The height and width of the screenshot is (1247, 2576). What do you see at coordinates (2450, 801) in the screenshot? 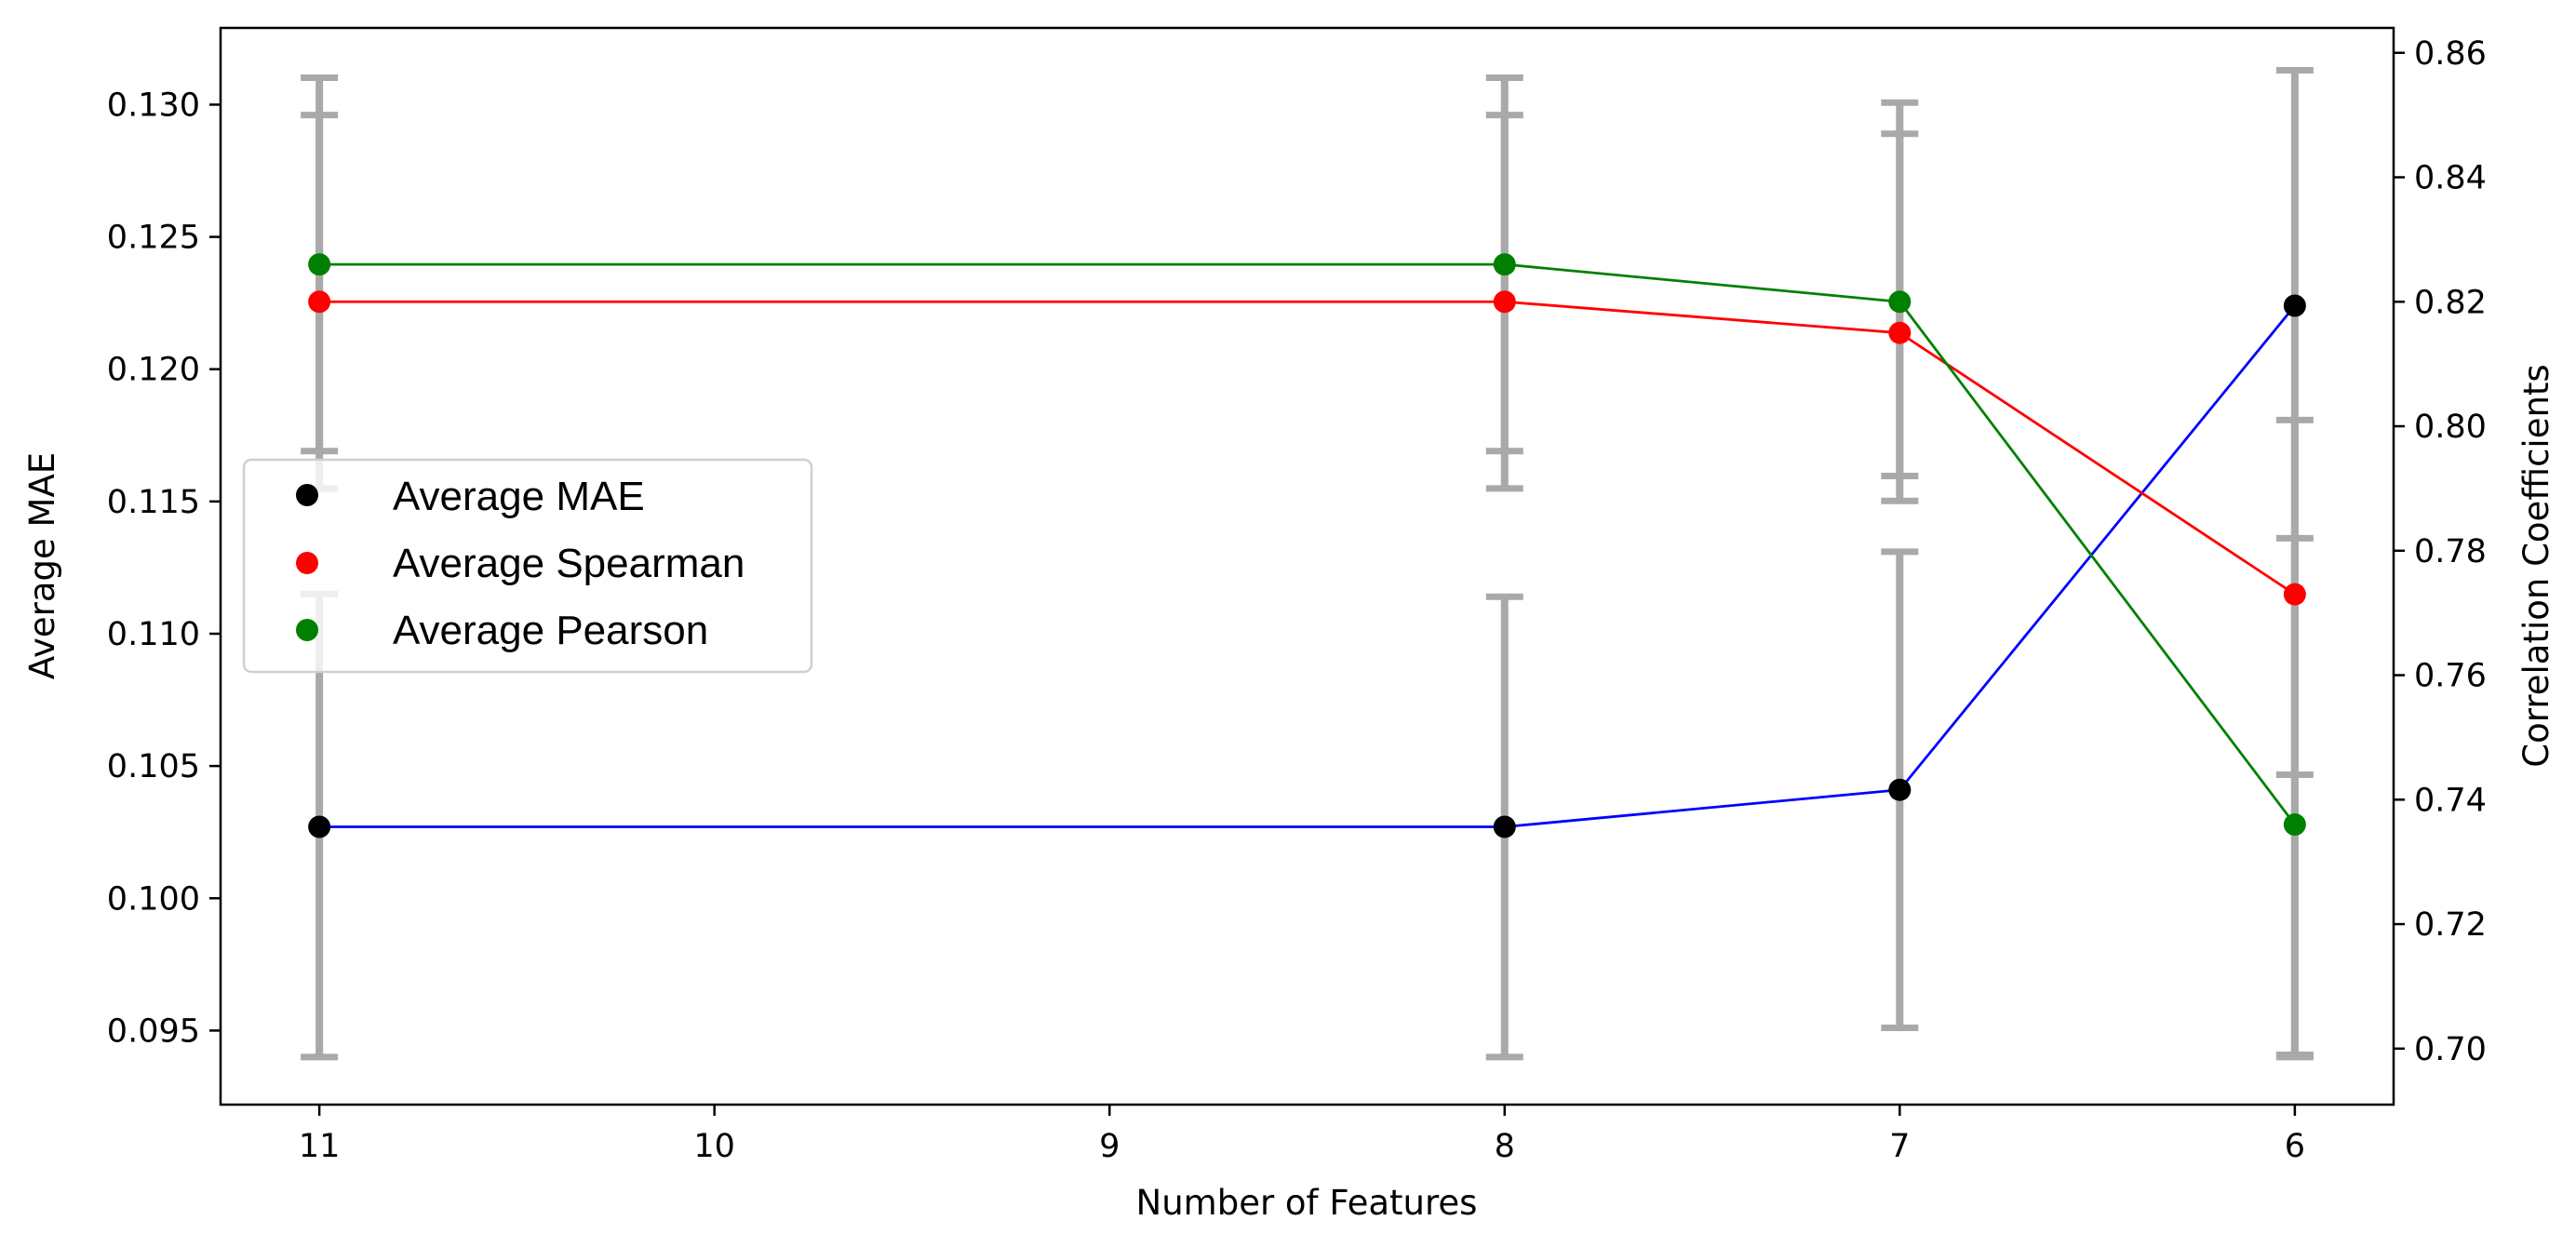
I see `right-y-tick-label: 0.74` at bounding box center [2450, 801].